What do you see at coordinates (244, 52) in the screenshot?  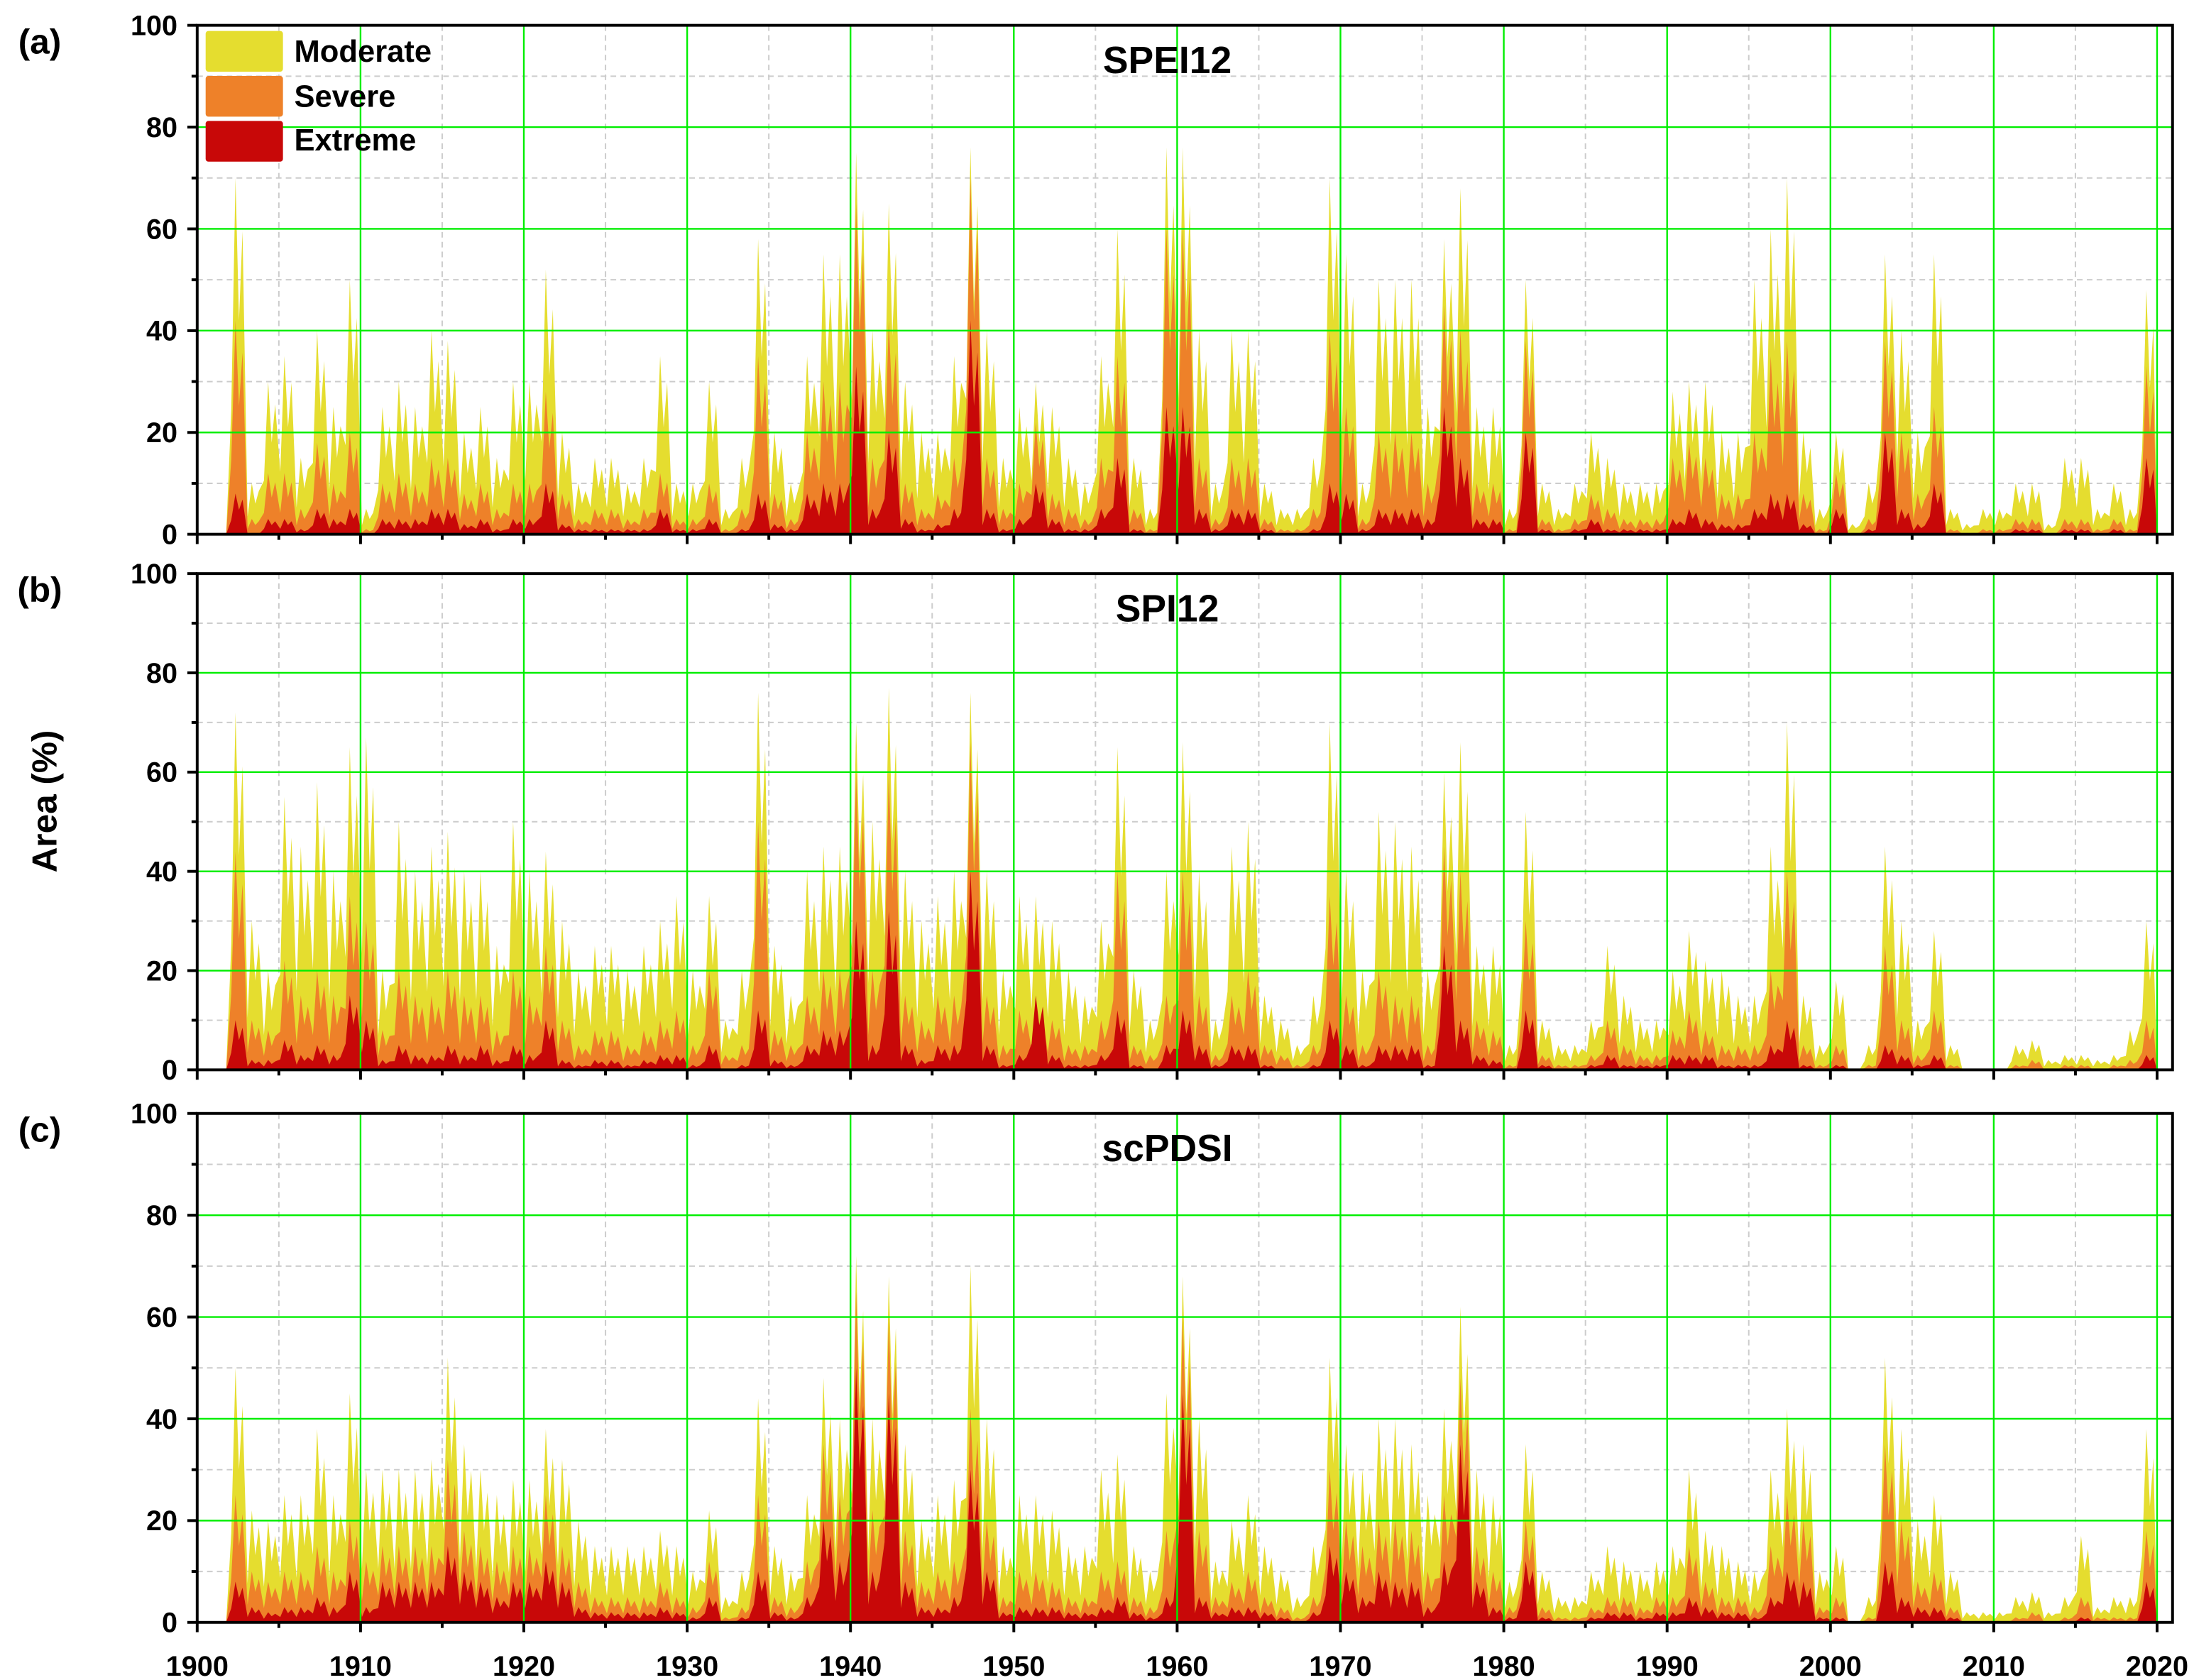 I see `legend-swatch-moderate` at bounding box center [244, 52].